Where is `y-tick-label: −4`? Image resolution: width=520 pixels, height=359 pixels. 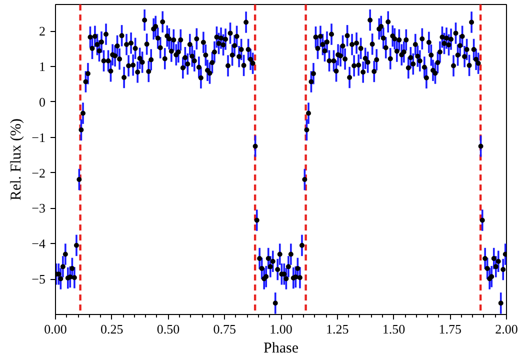 y-tick-label: −4 is located at coordinates (39, 244).